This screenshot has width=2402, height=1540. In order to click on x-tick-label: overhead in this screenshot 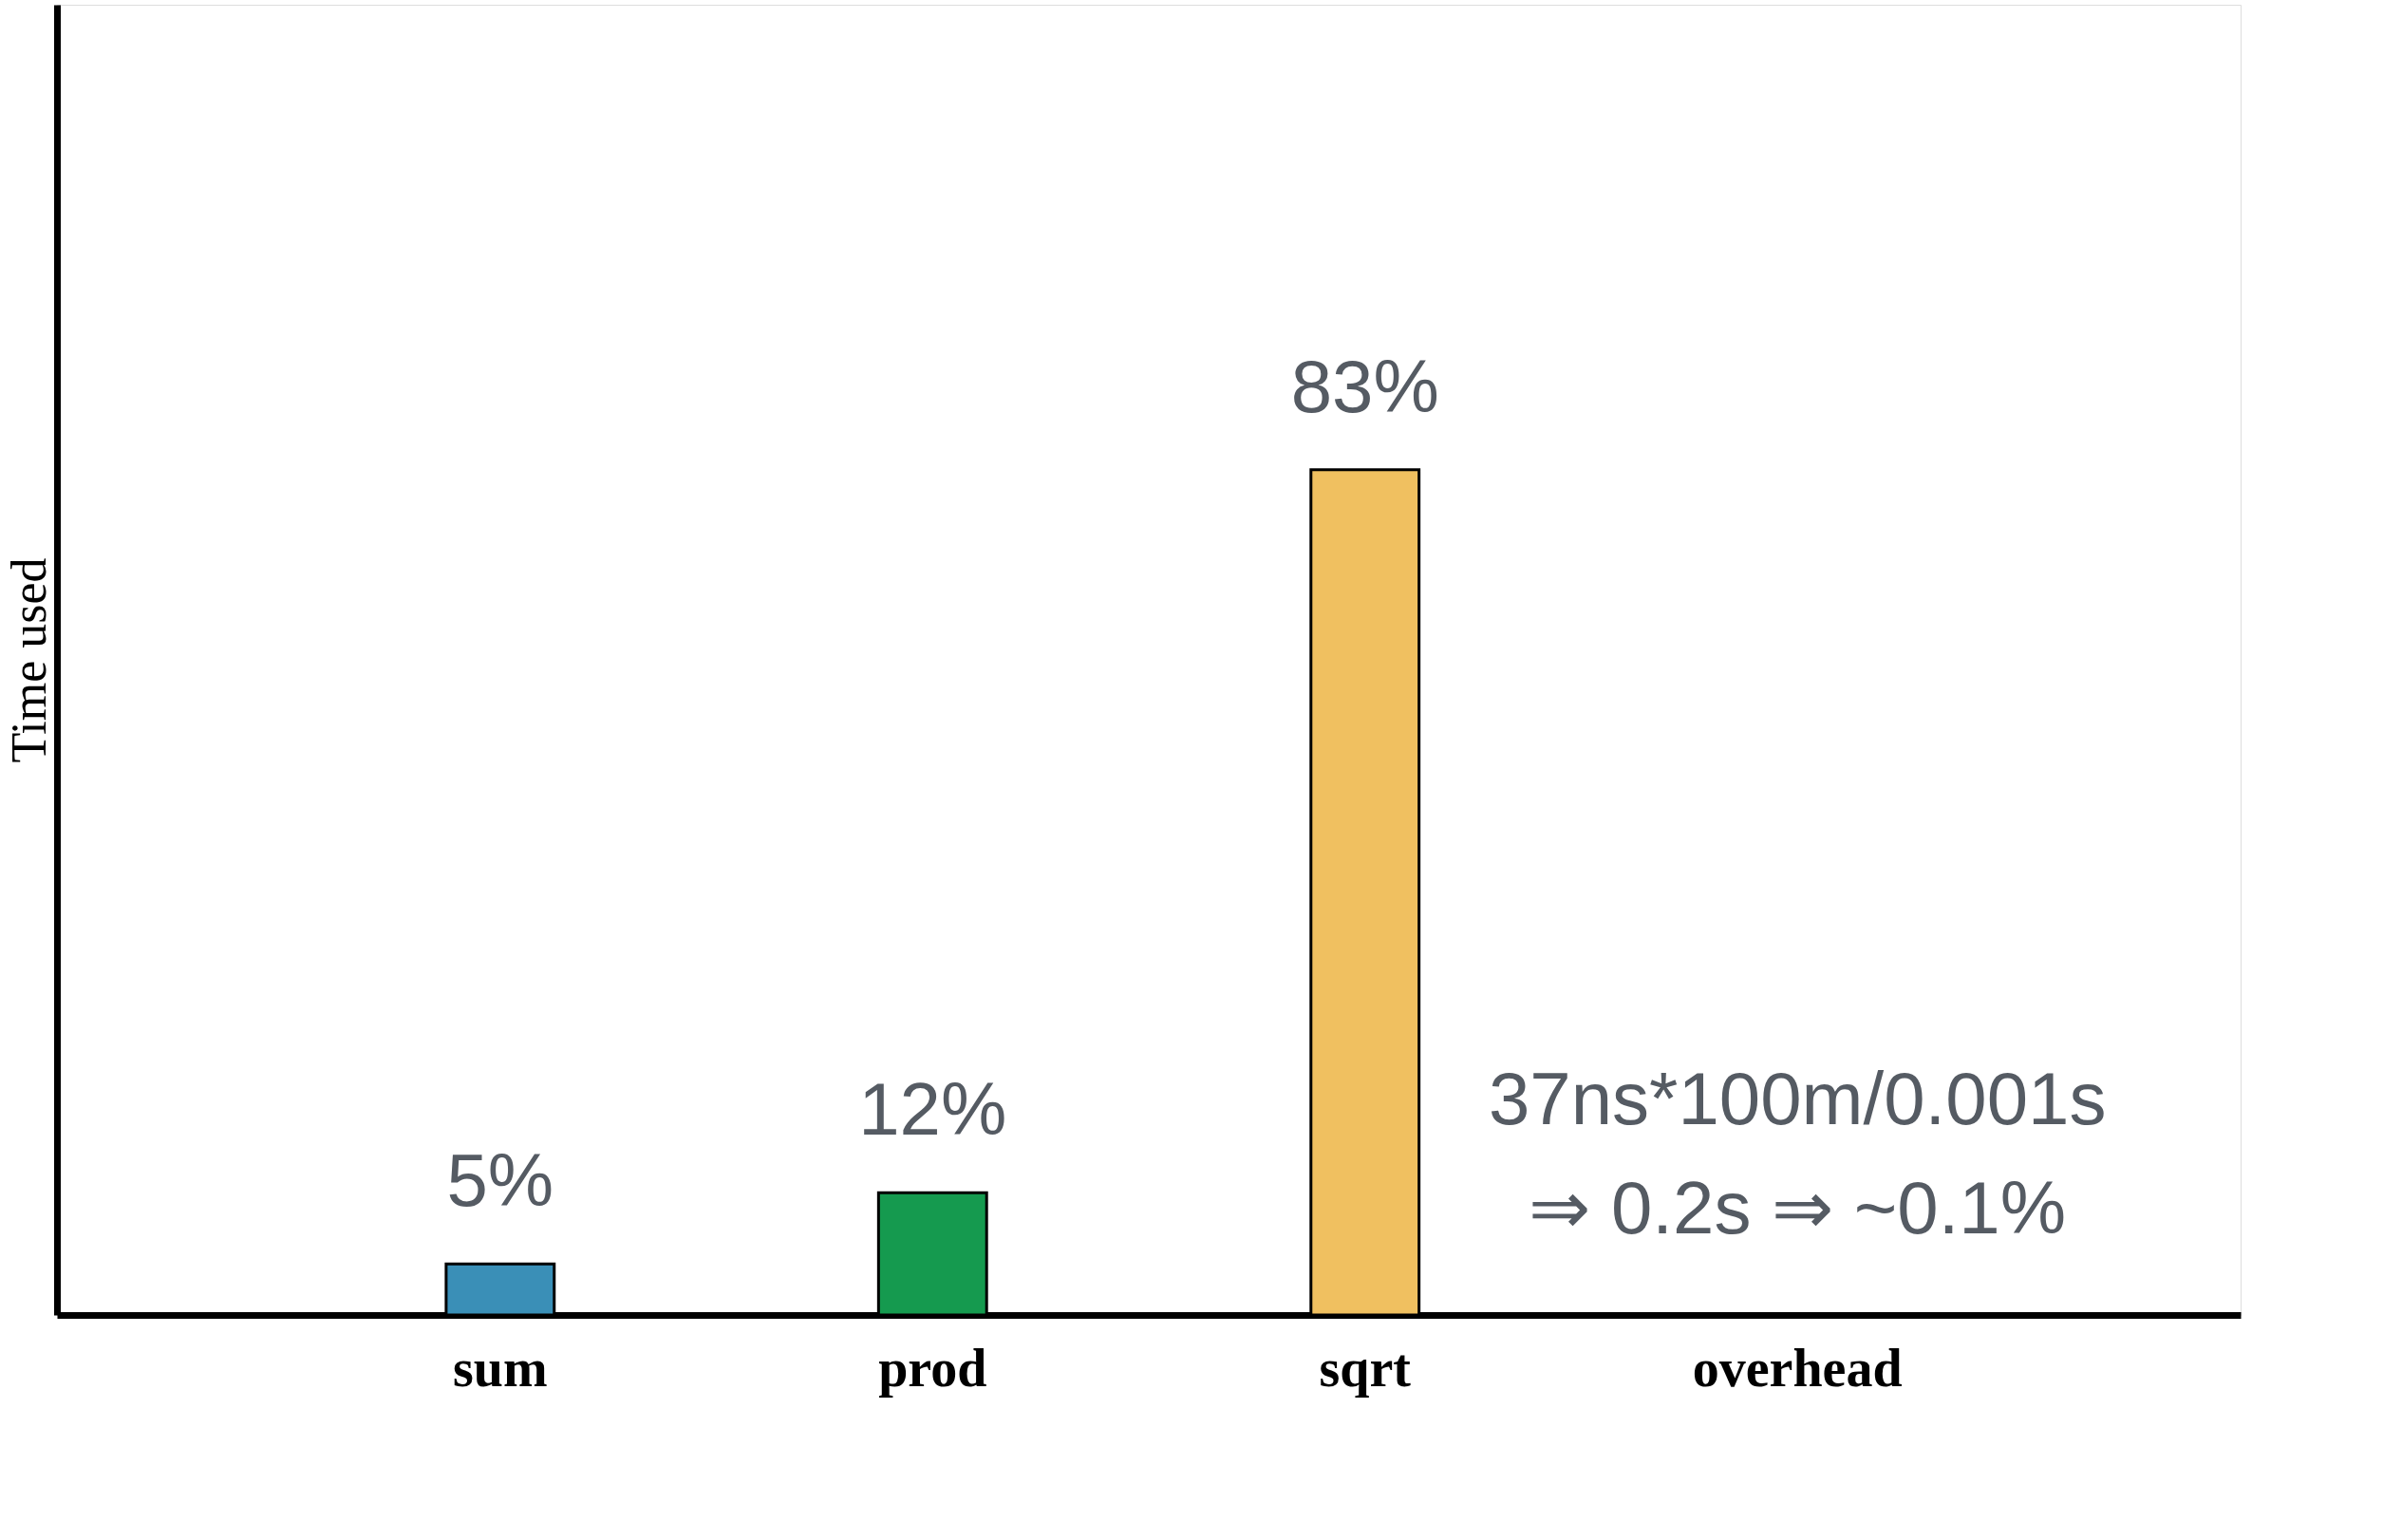, I will do `click(1797, 1368)`.